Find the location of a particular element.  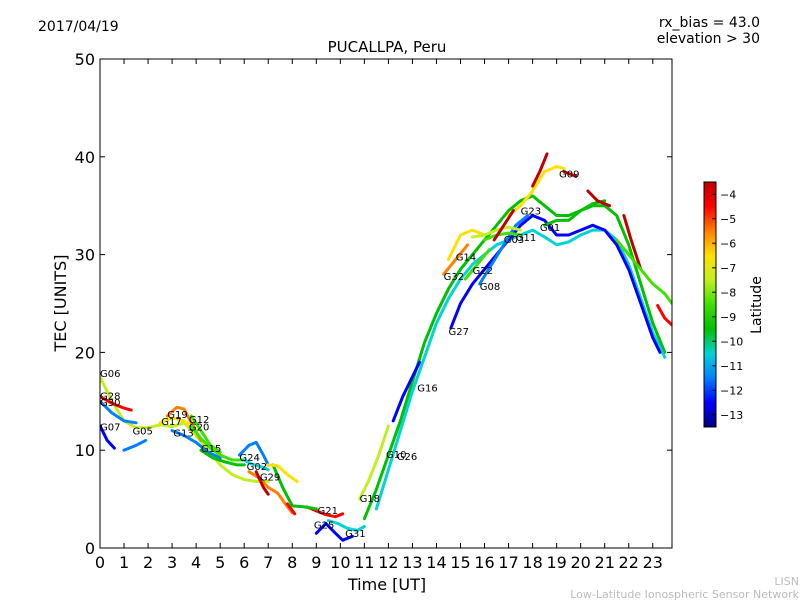

x-tick-label: 3 is located at coordinates (172, 562).